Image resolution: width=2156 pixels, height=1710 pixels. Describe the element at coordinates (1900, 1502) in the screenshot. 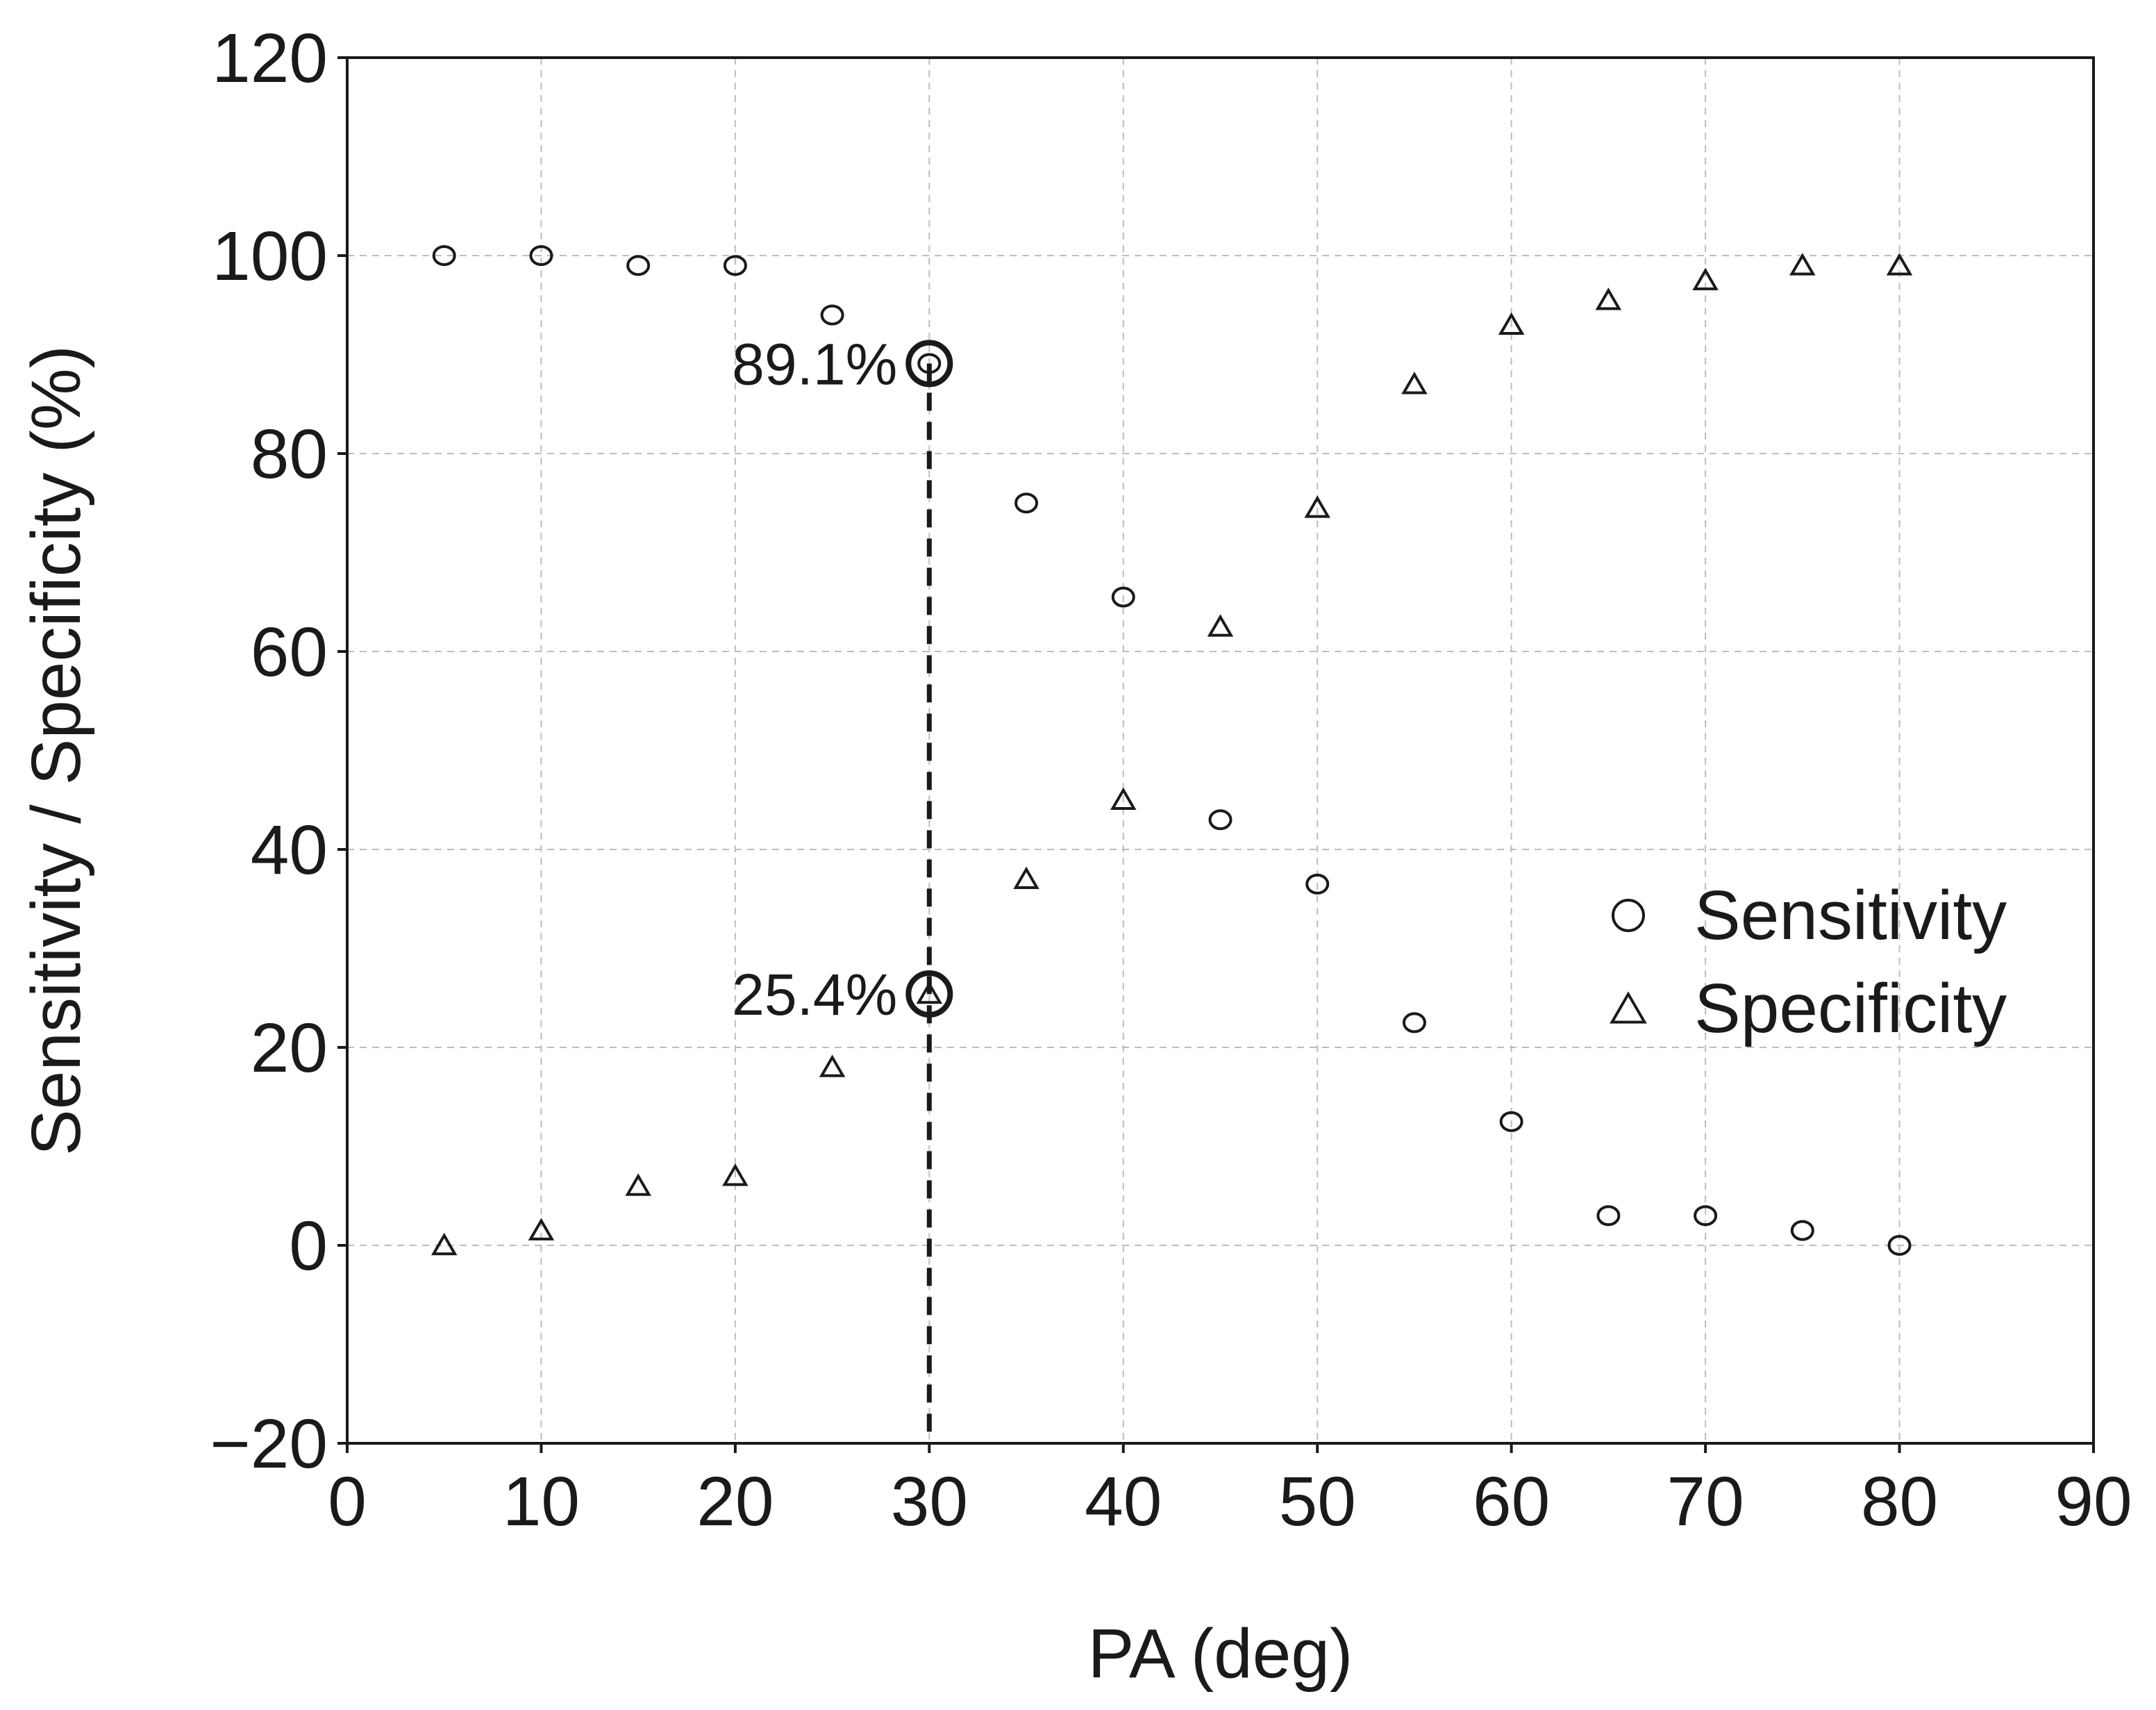

I see `x-tick-label: 80` at that location.